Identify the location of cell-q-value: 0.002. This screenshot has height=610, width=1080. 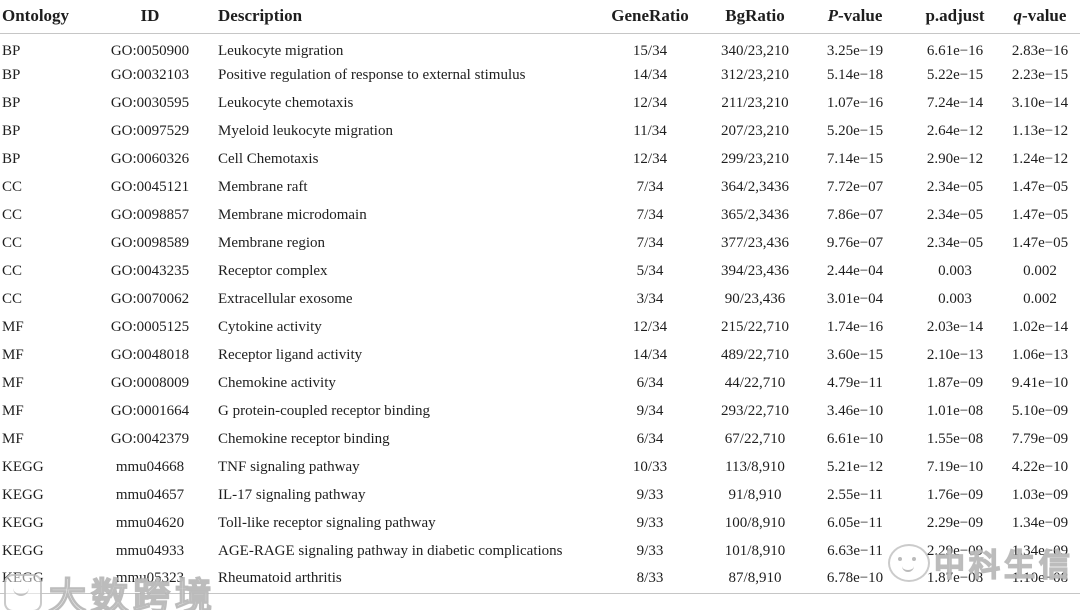
(1040, 298).